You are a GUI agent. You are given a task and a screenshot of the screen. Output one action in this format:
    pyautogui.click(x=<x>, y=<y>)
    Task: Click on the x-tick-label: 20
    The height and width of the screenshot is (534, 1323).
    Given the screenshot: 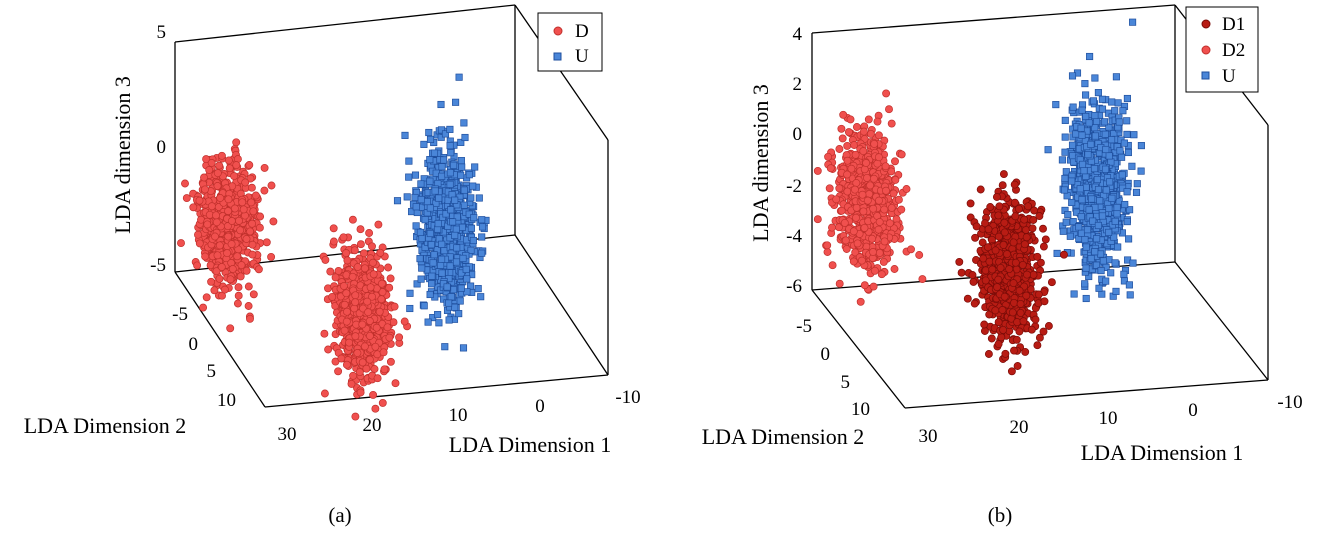 What is the action you would take?
    pyautogui.click(x=372, y=425)
    